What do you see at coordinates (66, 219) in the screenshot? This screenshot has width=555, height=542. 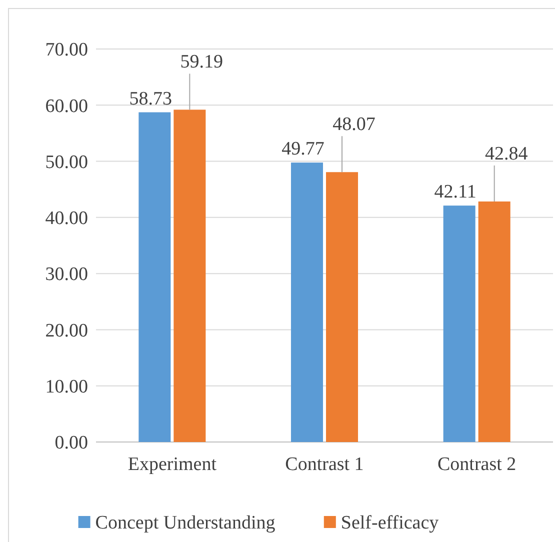 I see `y-tick-label: 40.00` at bounding box center [66, 219].